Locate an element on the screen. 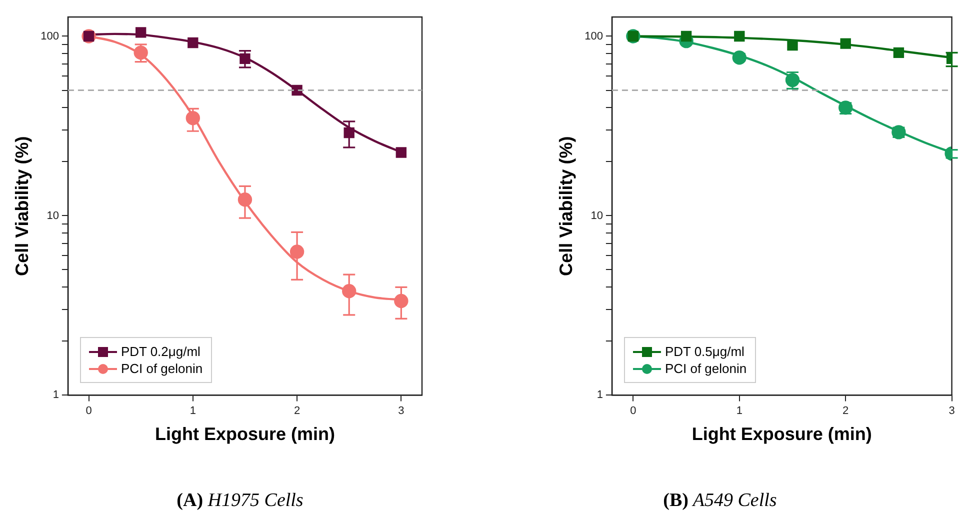  text: (A) H1975 Cells is located at coordinates (240, 500).